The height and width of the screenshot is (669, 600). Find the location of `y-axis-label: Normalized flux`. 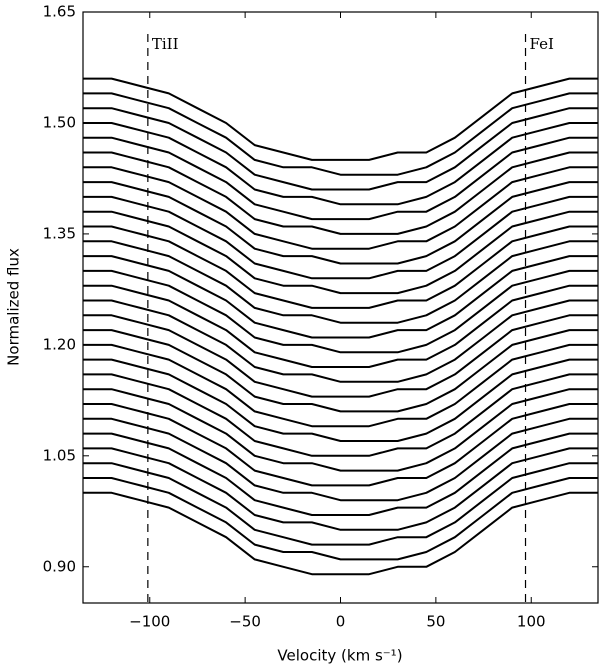

y-axis-label: Normalized flux is located at coordinates (14, 307).